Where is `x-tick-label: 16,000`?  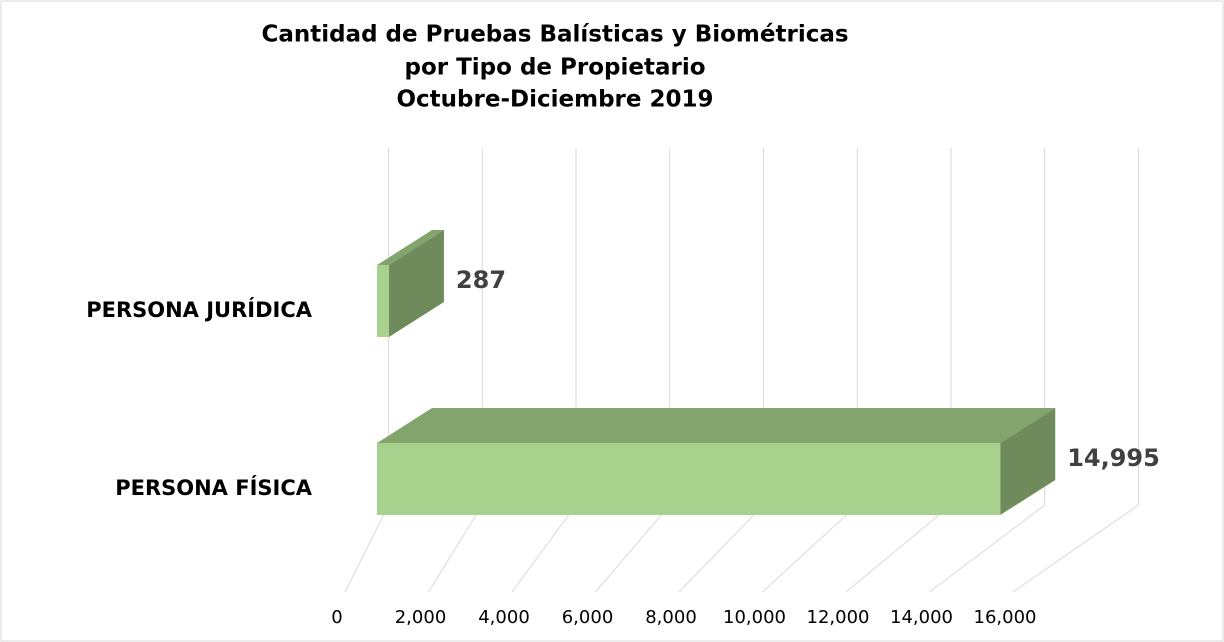
x-tick-label: 16,000 is located at coordinates (1005, 617).